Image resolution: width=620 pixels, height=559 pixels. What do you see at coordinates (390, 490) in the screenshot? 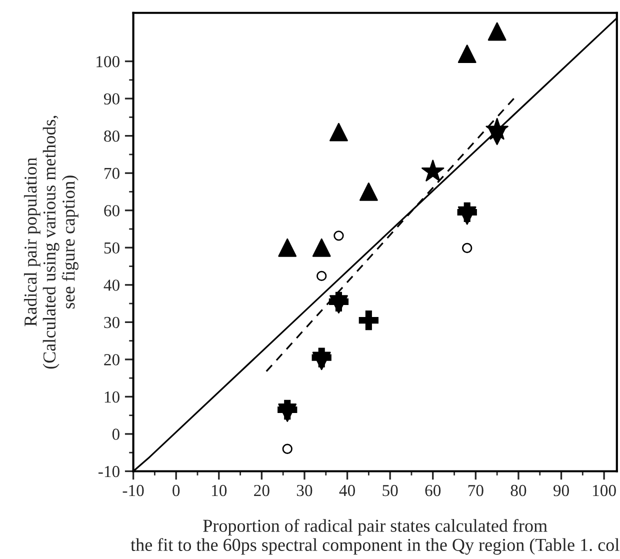
I see `x-tick-label: 50` at bounding box center [390, 490].